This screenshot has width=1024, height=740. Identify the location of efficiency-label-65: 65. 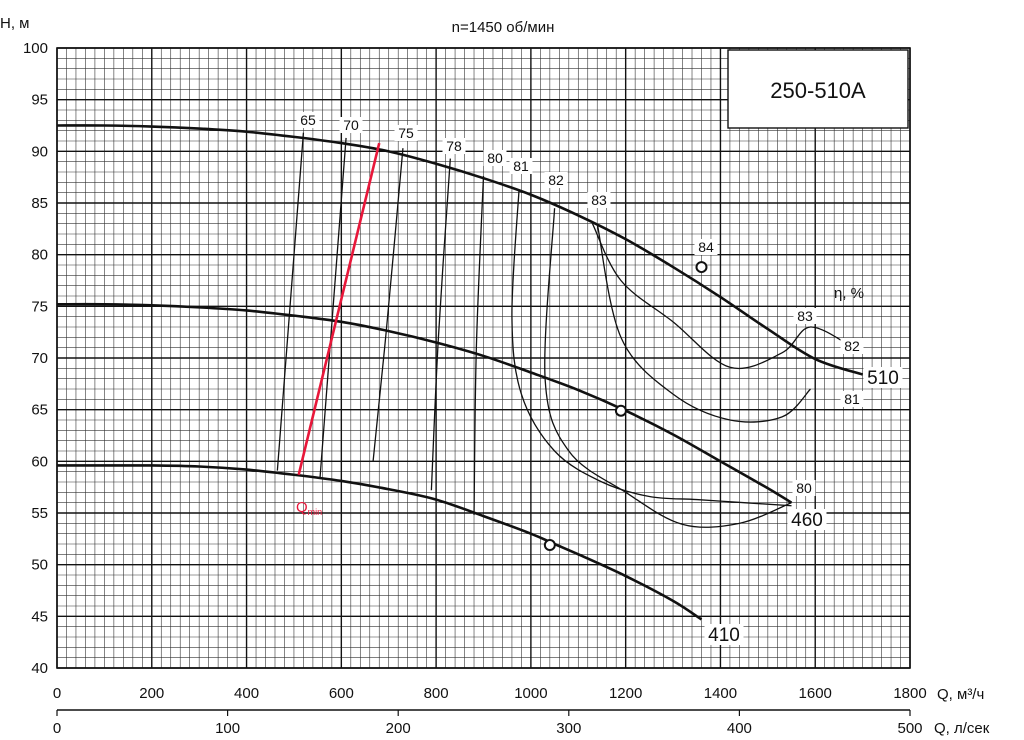
(308, 120).